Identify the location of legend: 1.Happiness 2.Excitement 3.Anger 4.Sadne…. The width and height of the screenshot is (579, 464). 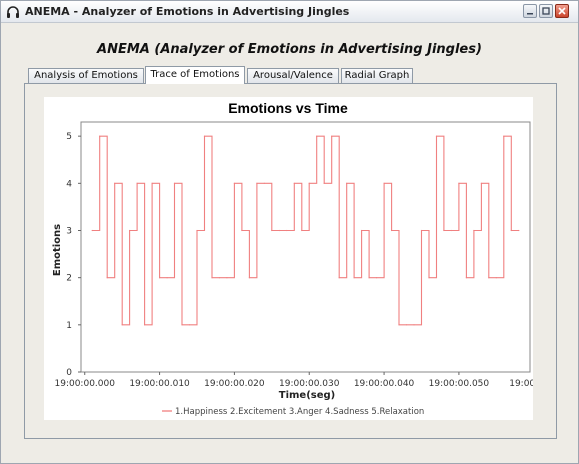
(293, 412).